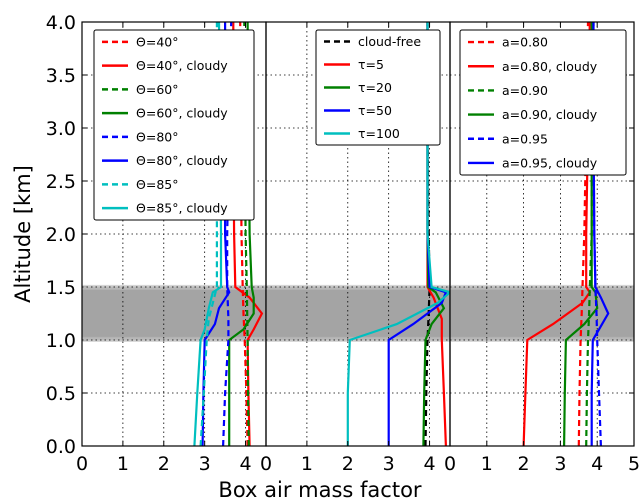 The height and width of the screenshot is (502, 644). Describe the element at coordinates (389, 41) in the screenshot. I see `legend-label: cloud-free` at that location.